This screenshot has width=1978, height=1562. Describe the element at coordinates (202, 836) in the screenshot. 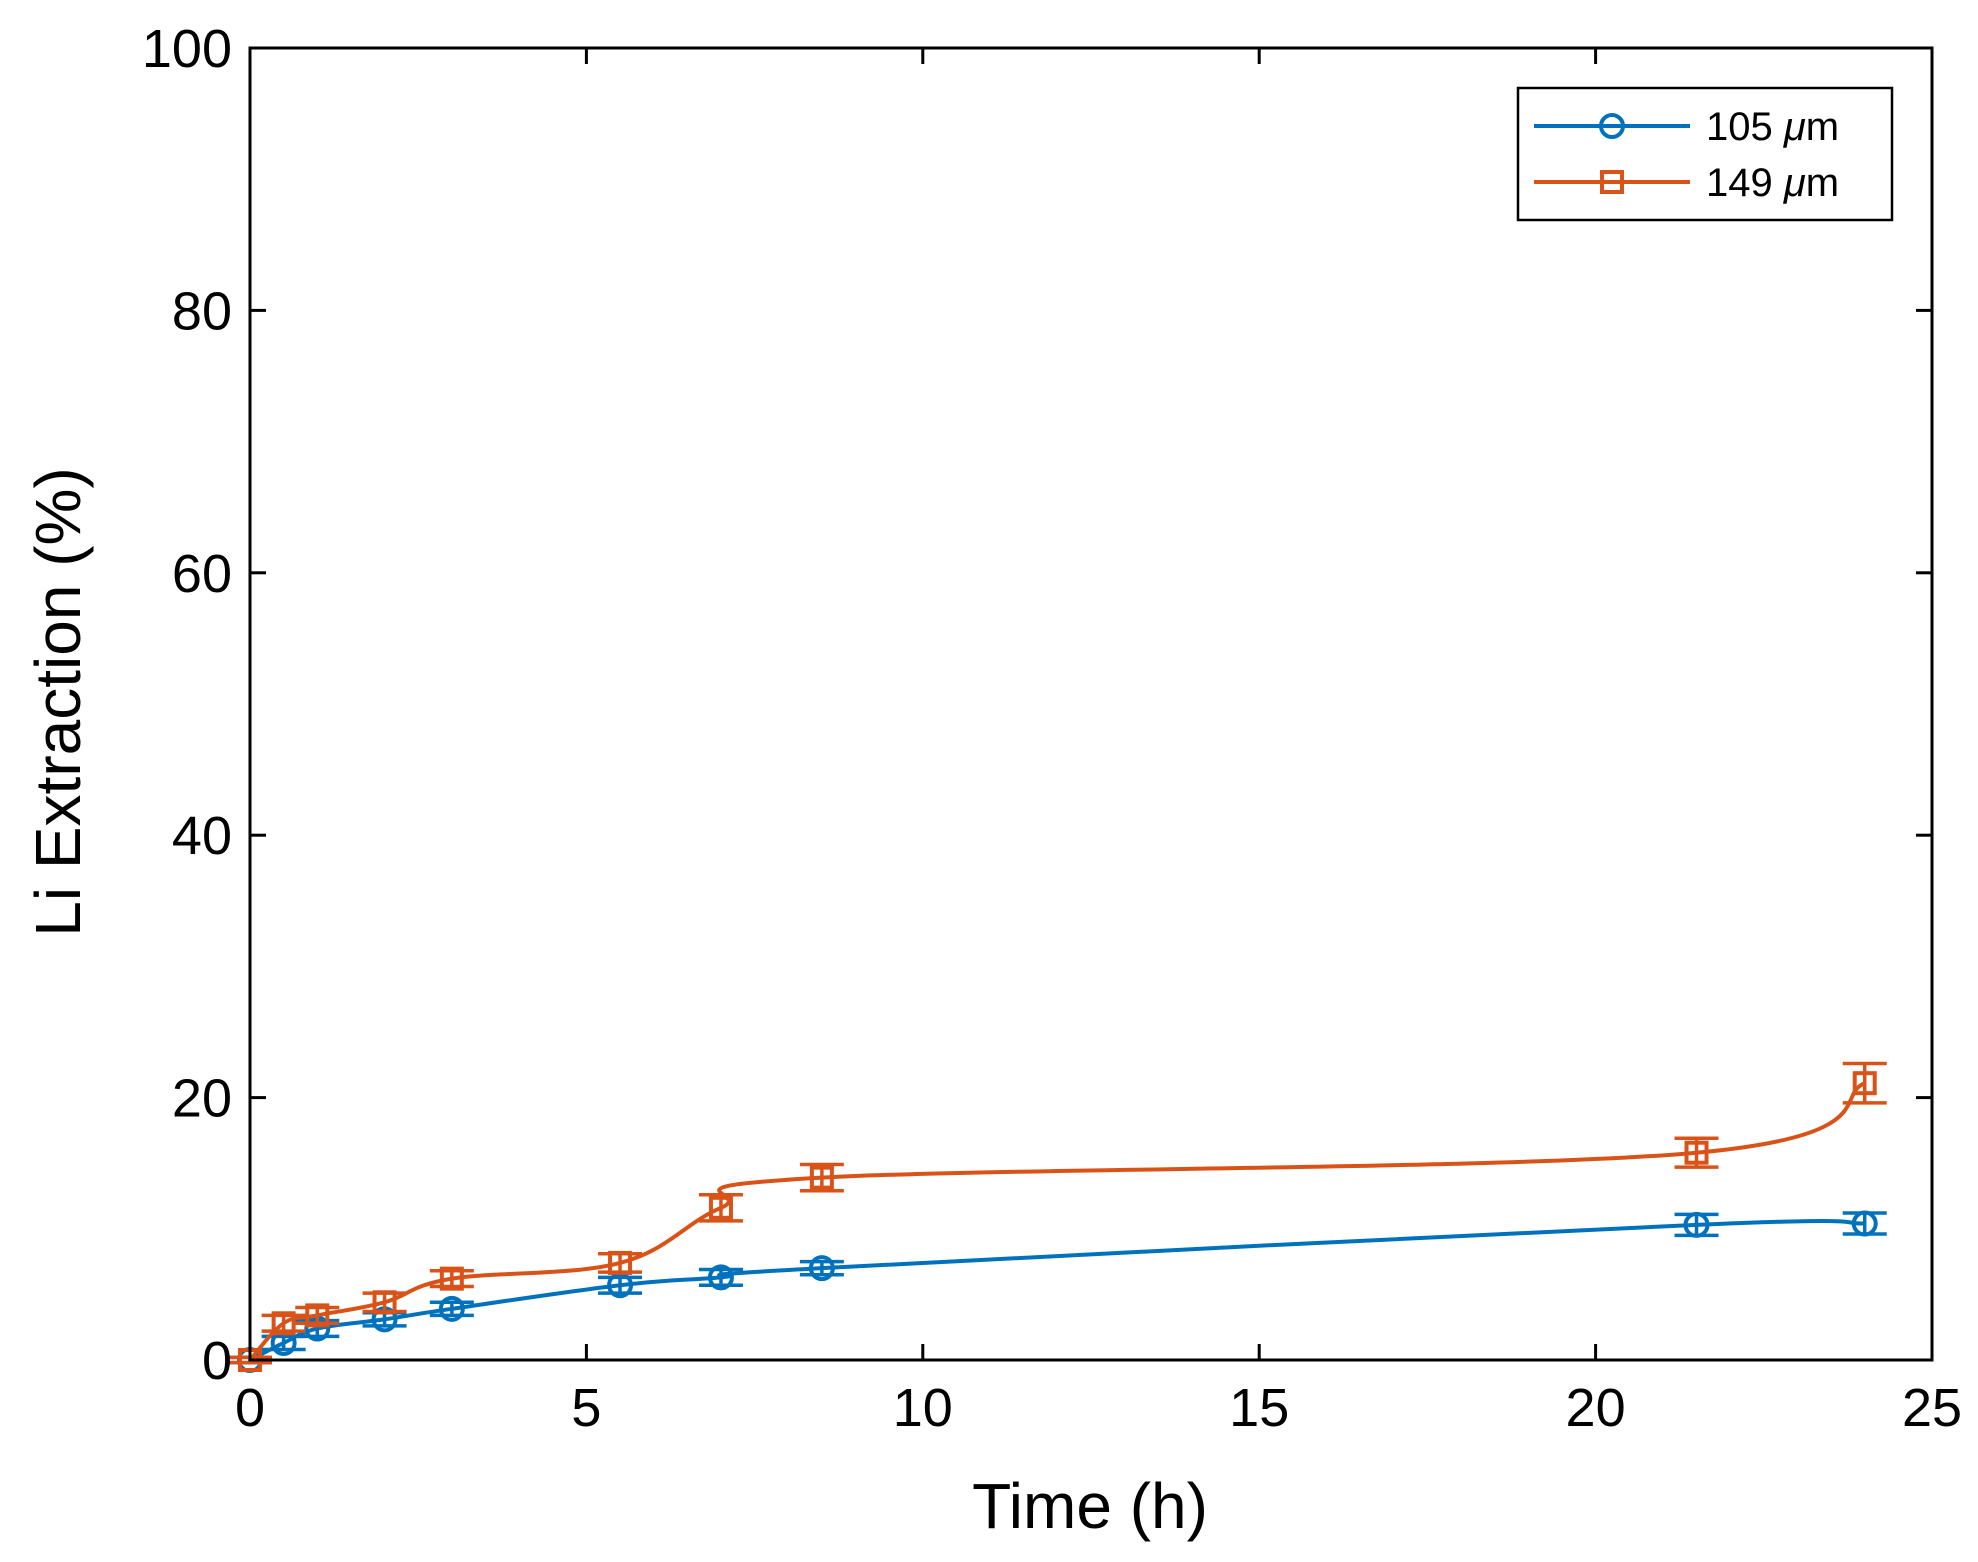

I see `y-tick-label: 40` at that location.